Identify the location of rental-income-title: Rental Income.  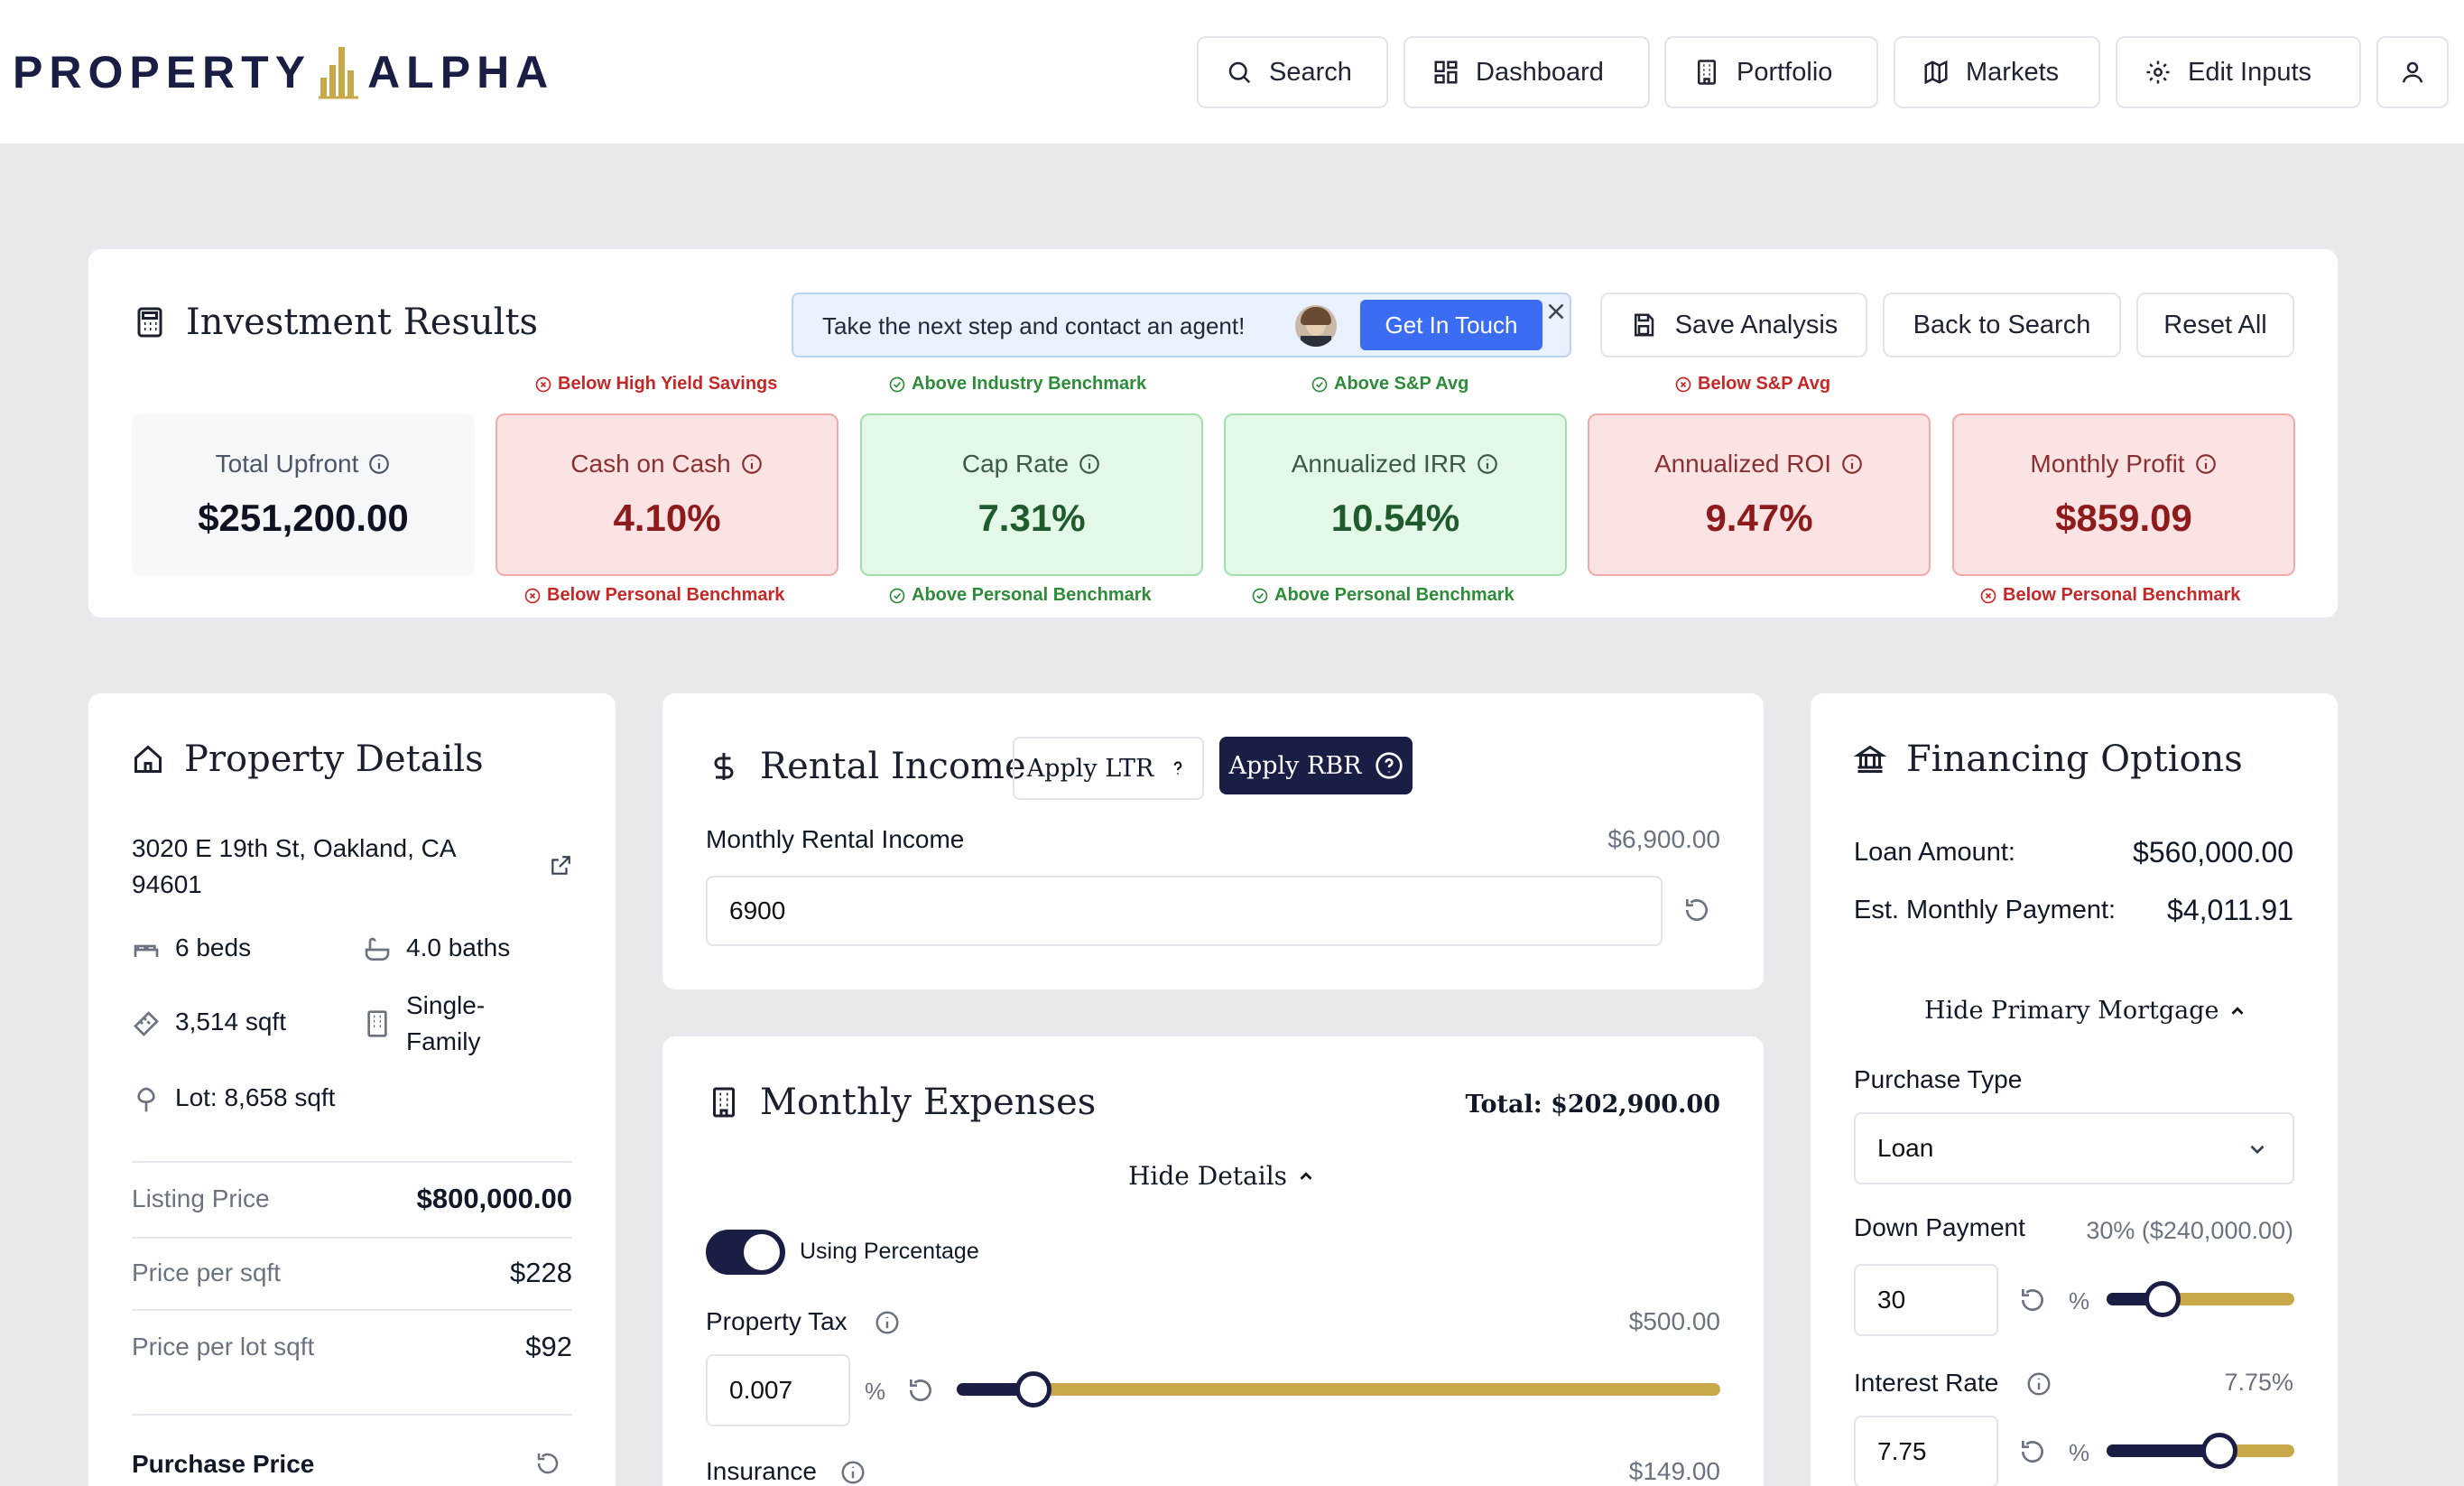
(893, 766).